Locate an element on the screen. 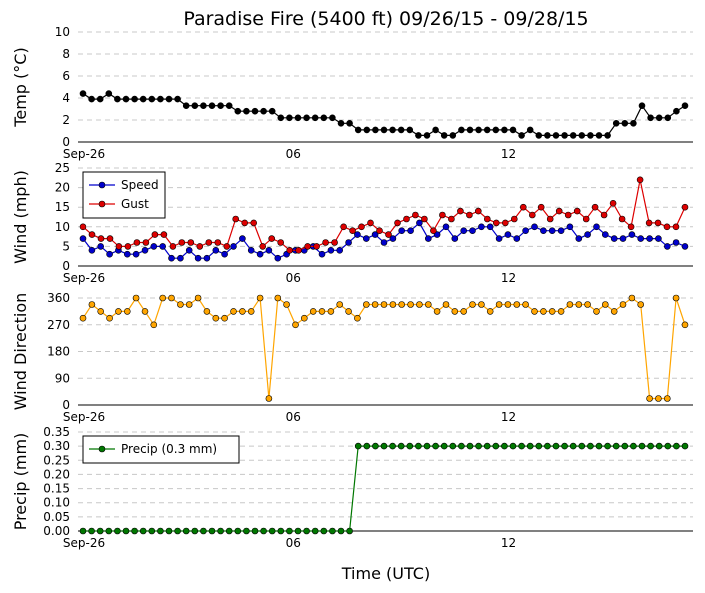 The image size is (705, 593). y-axis-label: Wind Direction is located at coordinates (20, 352).